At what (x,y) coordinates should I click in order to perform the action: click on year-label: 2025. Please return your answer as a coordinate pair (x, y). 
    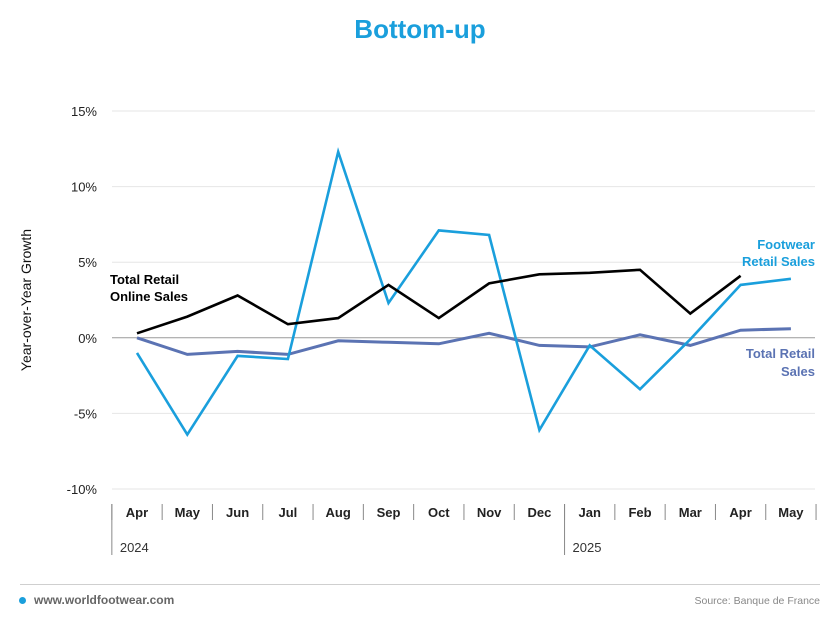
    Looking at the image, I should click on (587, 547).